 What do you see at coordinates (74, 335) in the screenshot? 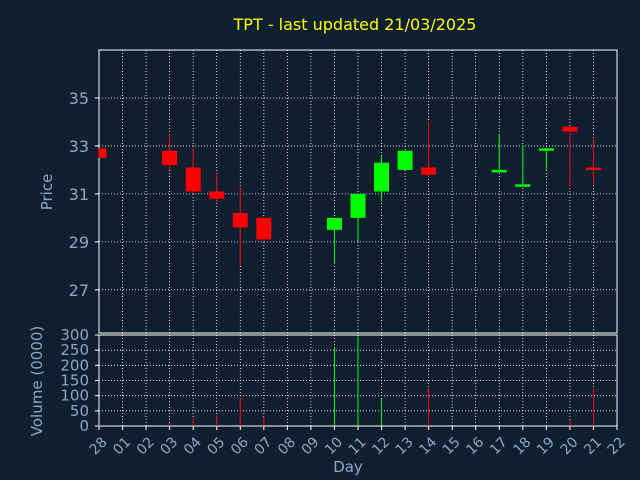
I see `volume-tick-label: 300` at bounding box center [74, 335].